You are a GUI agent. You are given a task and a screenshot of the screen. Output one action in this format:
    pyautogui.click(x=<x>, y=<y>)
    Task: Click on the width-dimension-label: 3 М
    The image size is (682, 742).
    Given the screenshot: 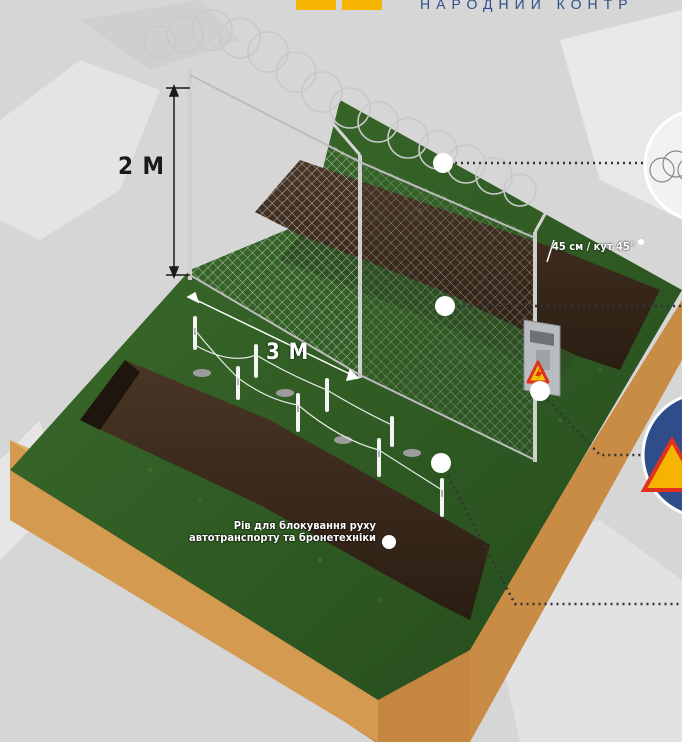 What is the action you would take?
    pyautogui.click(x=288, y=352)
    